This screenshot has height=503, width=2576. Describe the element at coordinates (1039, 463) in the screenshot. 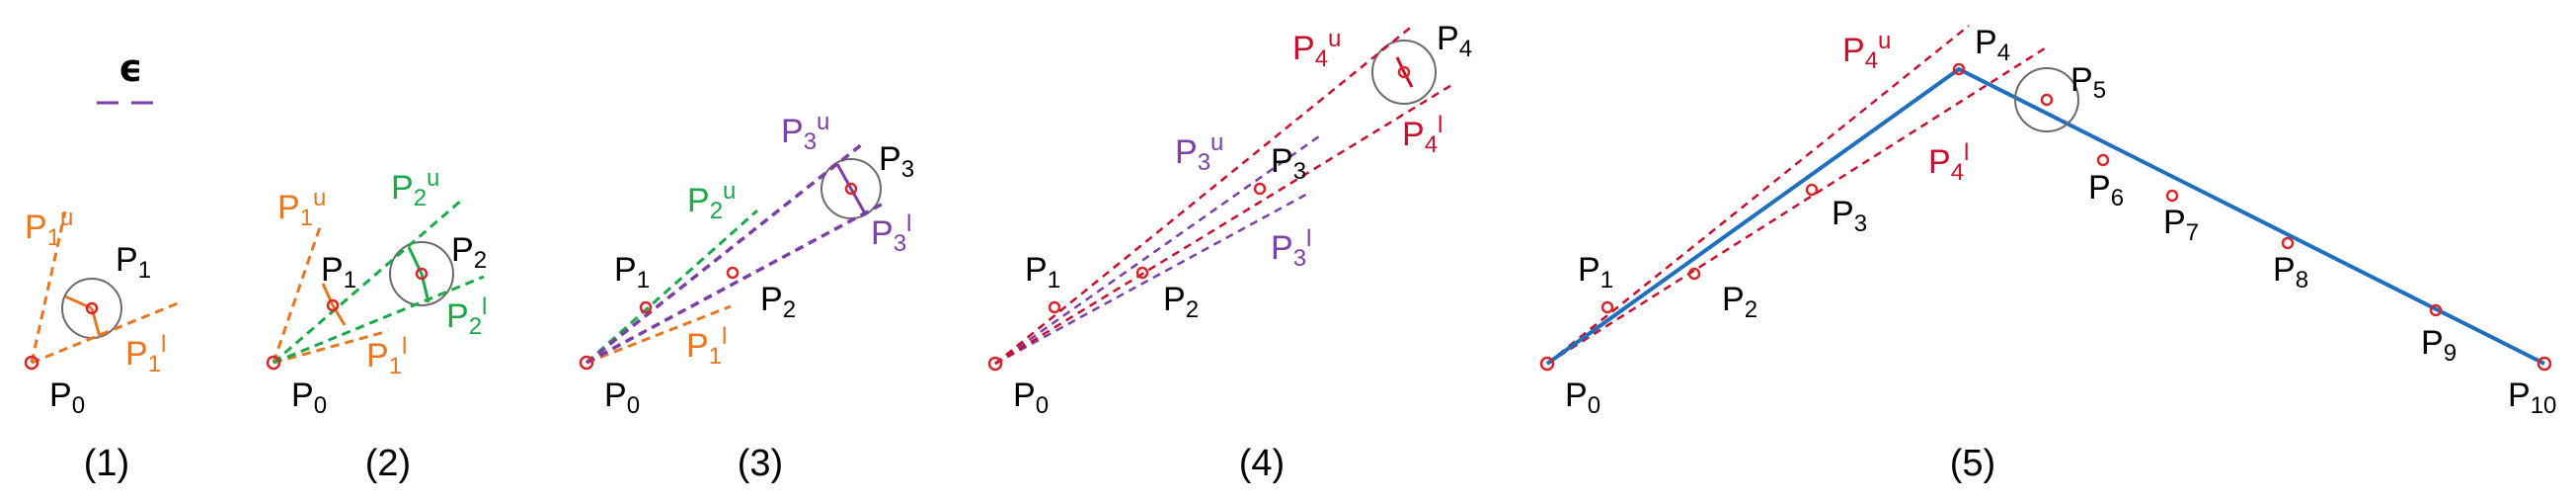

I see `panel-captions: (1) (2) (3) (4) (5)` at that location.